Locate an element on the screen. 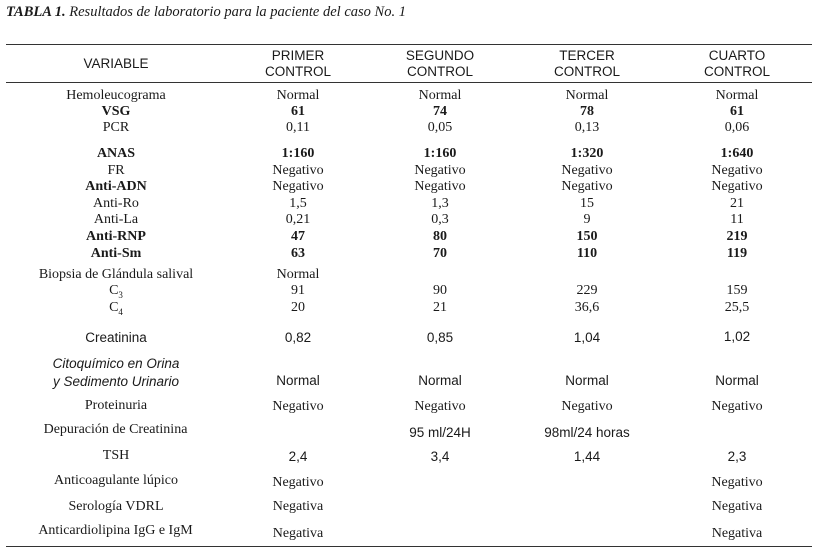  header-line: TERCER is located at coordinates (587, 55).